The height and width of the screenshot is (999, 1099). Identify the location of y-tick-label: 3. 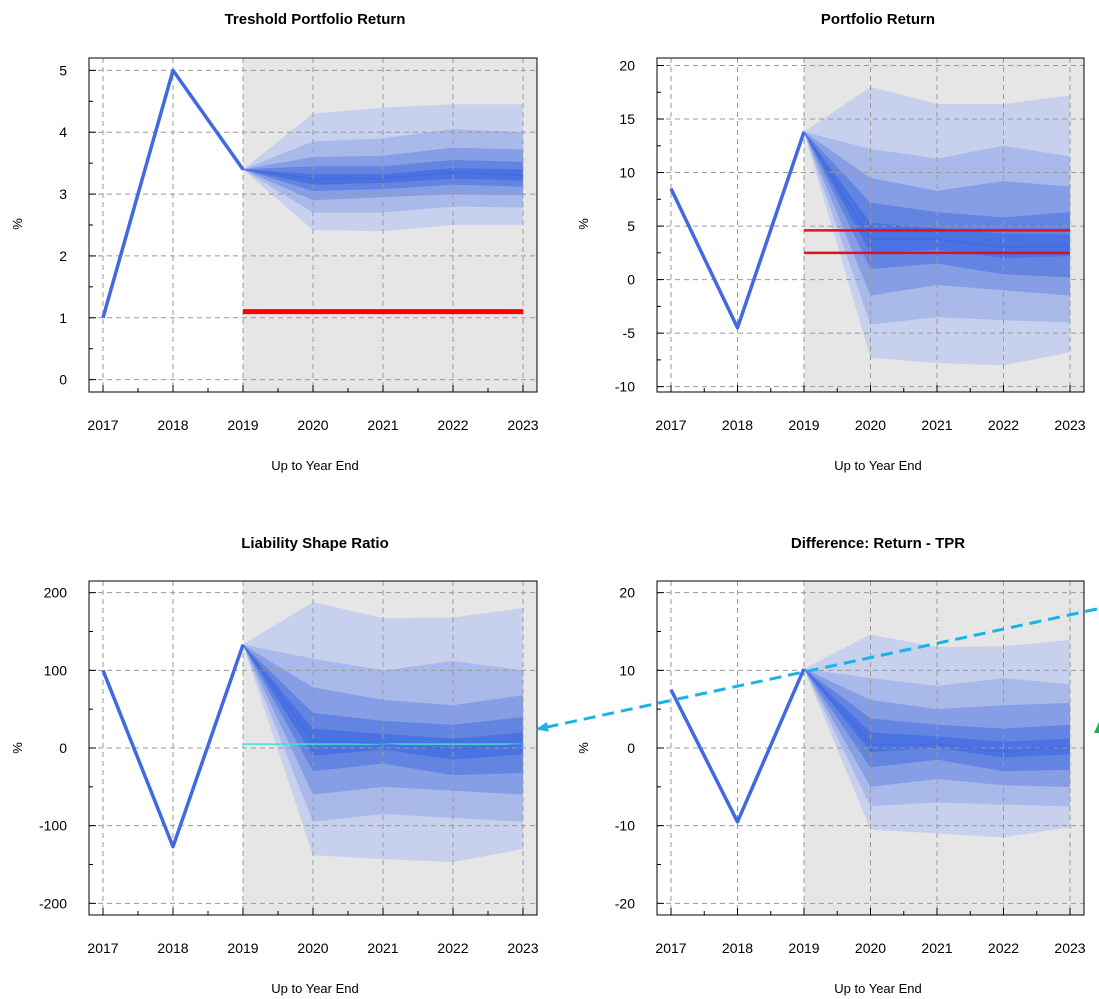
(63, 194).